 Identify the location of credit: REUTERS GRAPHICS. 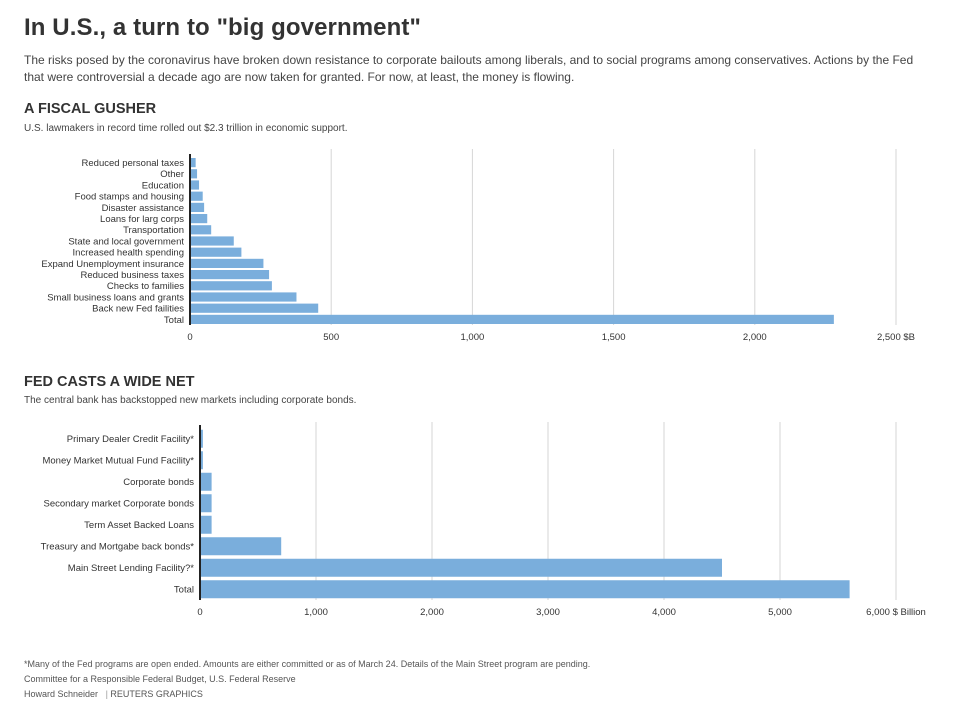
(156, 694).